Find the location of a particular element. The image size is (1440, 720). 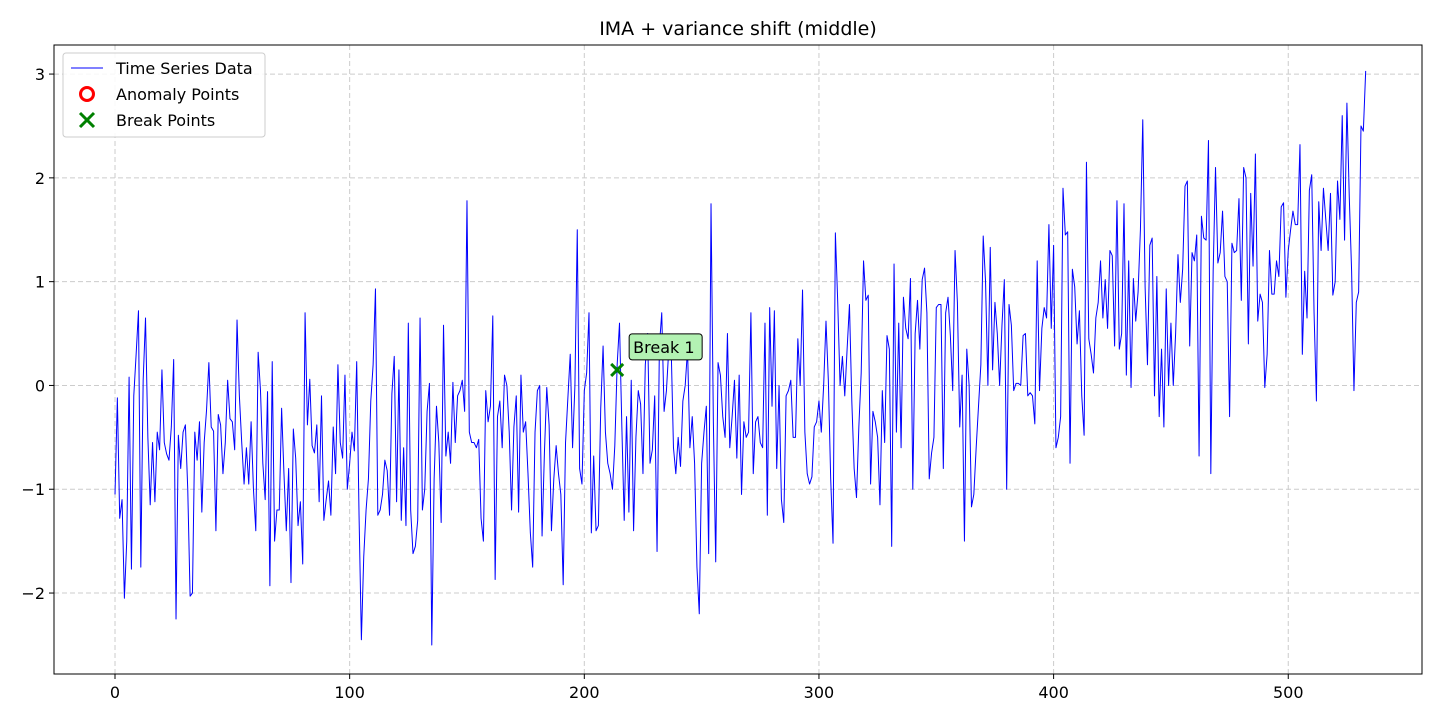

break-annotation-label: Break 1 is located at coordinates (663, 347).